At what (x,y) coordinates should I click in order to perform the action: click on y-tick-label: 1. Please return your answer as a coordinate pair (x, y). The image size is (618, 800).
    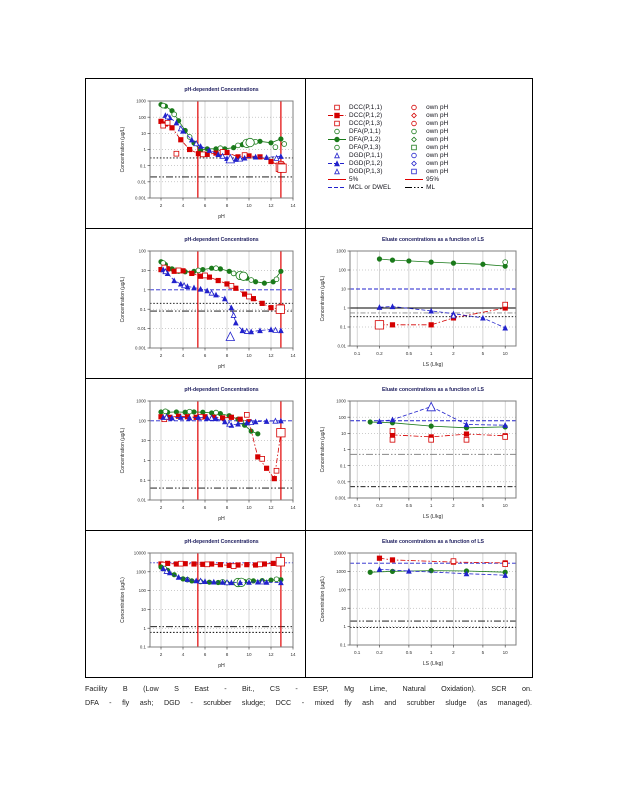
    Looking at the image, I should click on (345, 626).